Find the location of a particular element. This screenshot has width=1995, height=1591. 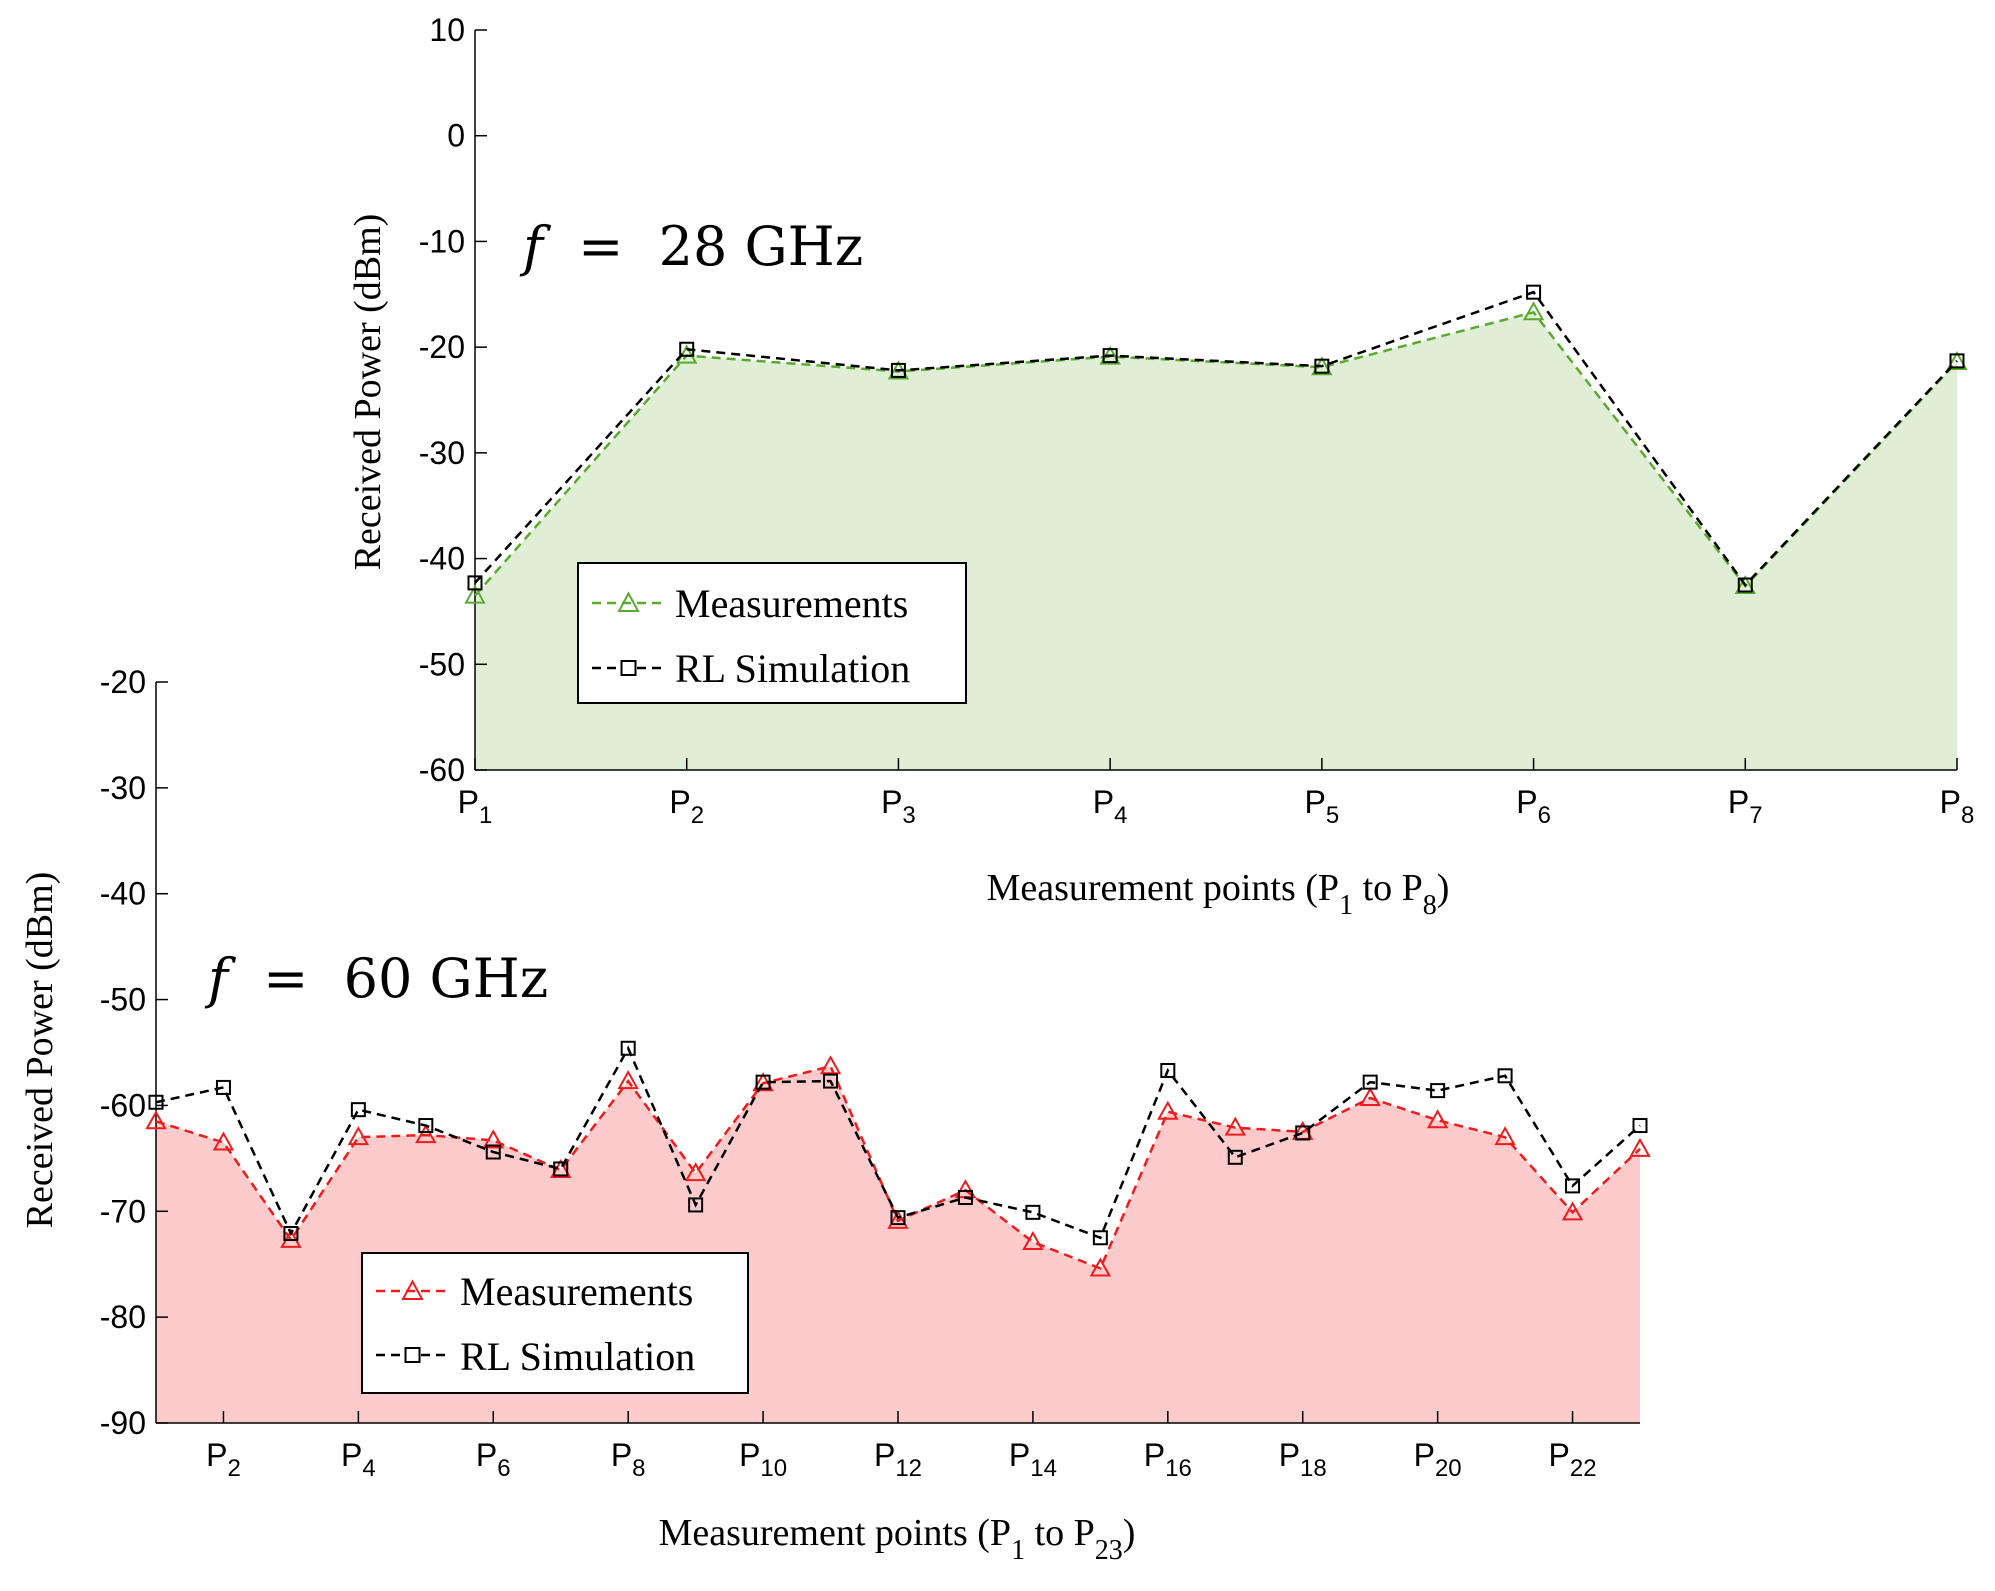

y-tick-label: -80 is located at coordinates (123, 1317).